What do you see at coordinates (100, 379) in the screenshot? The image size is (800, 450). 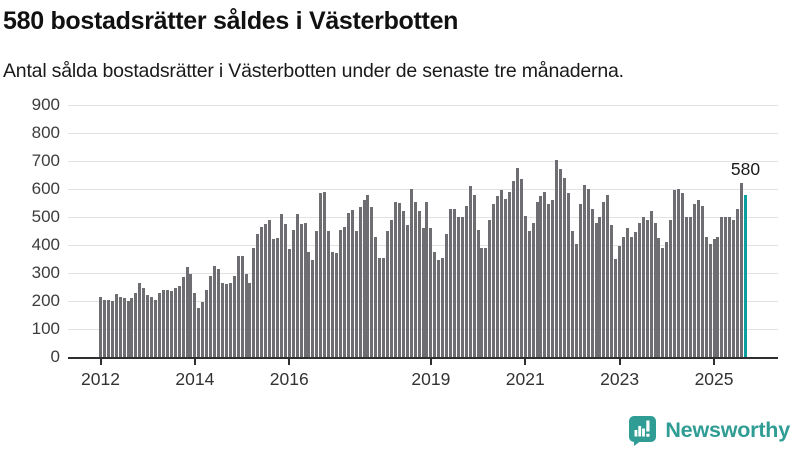 I see `x-axis-tick-label: 2012` at bounding box center [100, 379].